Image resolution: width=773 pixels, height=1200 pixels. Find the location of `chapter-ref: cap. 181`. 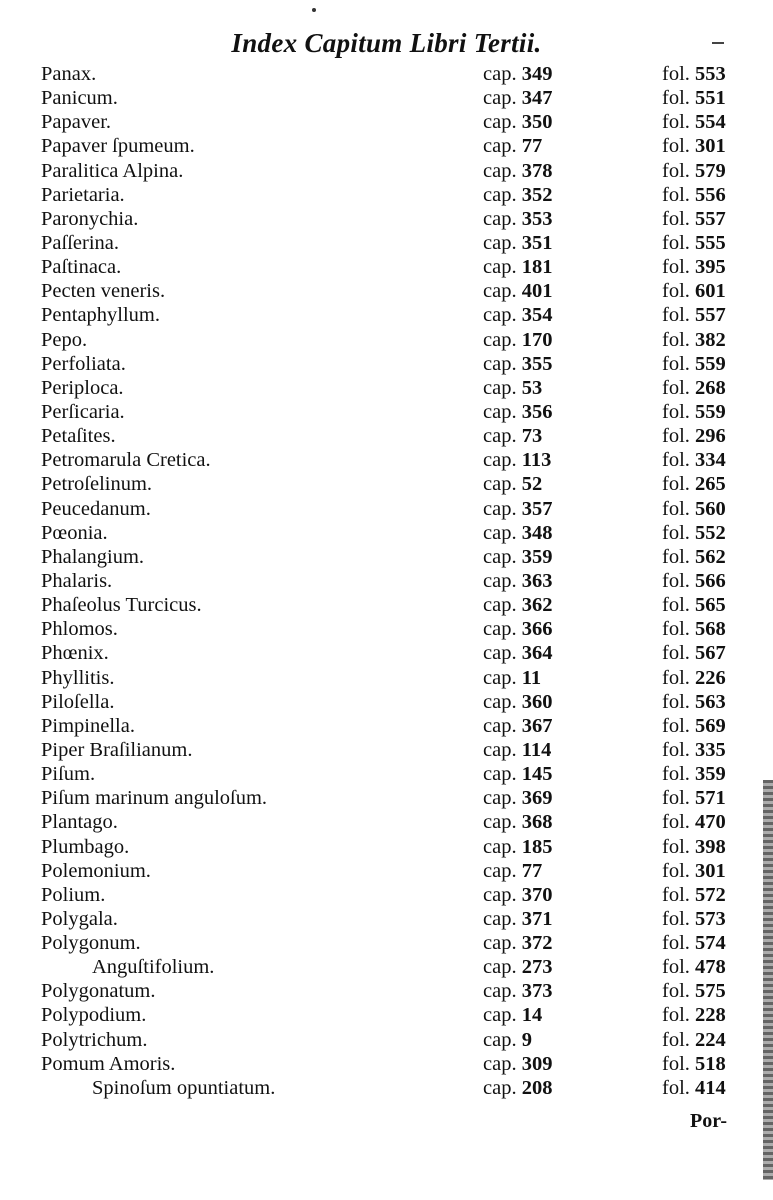

chapter-ref: cap. 181 is located at coordinates (517, 267).